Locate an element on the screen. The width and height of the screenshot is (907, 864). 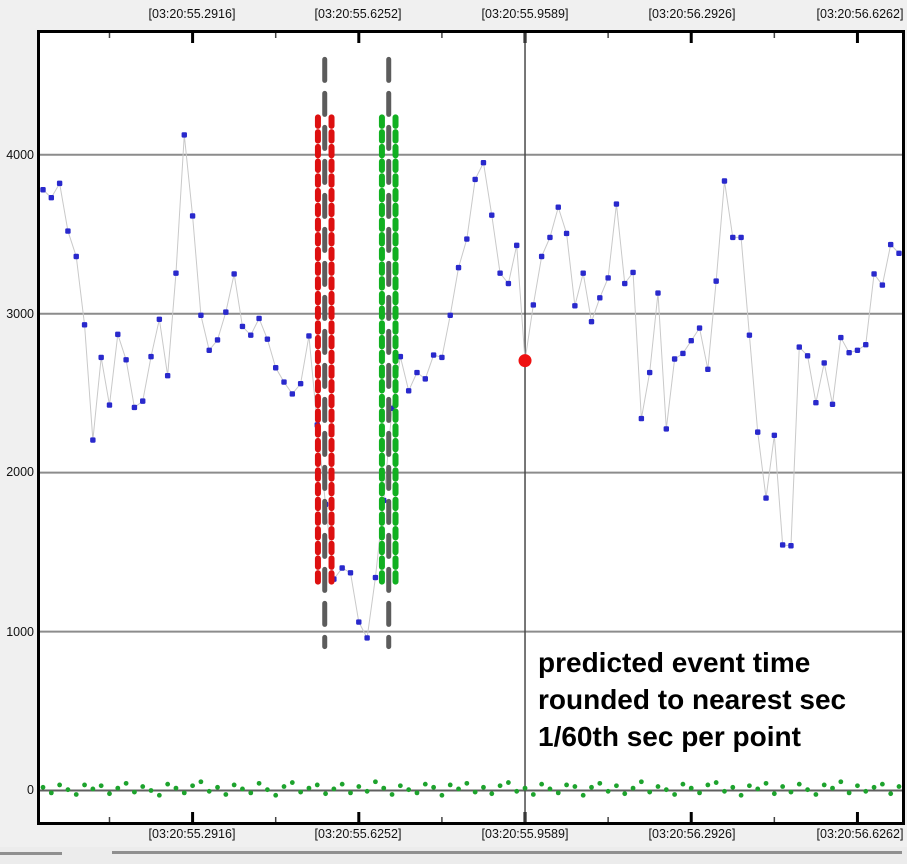
x-axis-label-bottom-1: [03:20:55.2916] is located at coordinates (192, 834).